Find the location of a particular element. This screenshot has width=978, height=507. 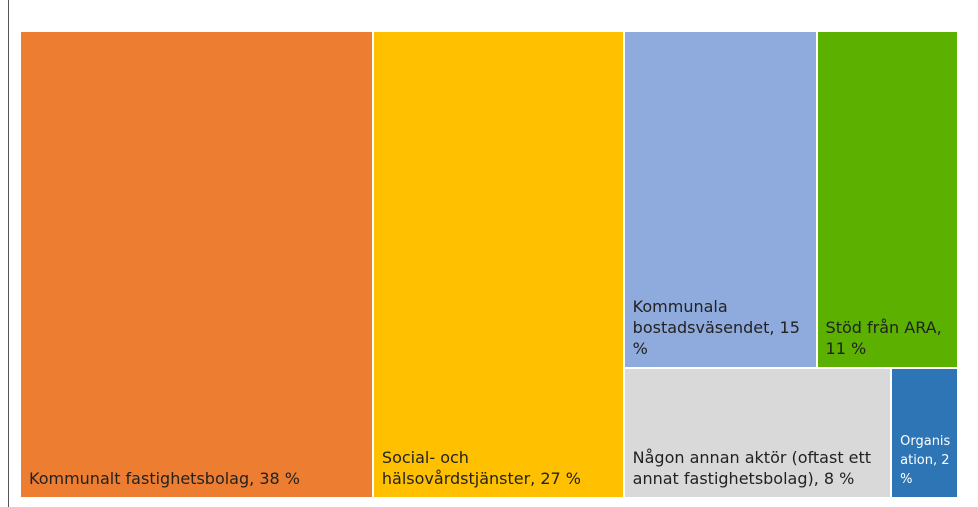

data-label: Social- och hälsovårdstjänster, 27 % is located at coordinates (481, 468).